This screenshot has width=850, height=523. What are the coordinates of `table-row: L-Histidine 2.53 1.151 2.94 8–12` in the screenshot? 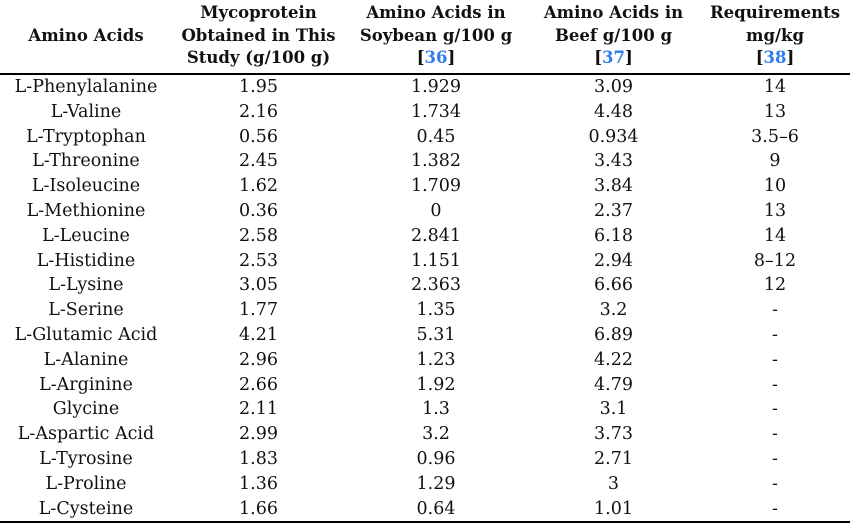 It's located at (425, 261).